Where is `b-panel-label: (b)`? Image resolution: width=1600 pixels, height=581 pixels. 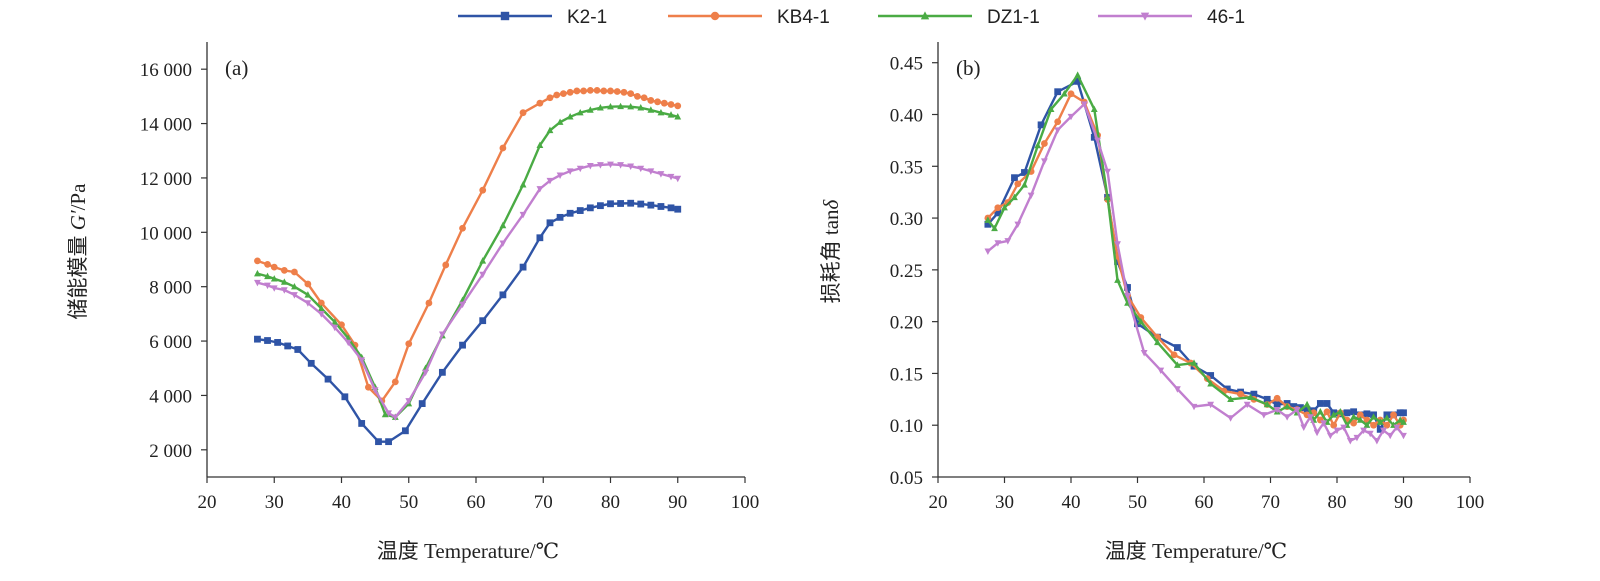
b-panel-label: (b) is located at coordinates (968, 68).